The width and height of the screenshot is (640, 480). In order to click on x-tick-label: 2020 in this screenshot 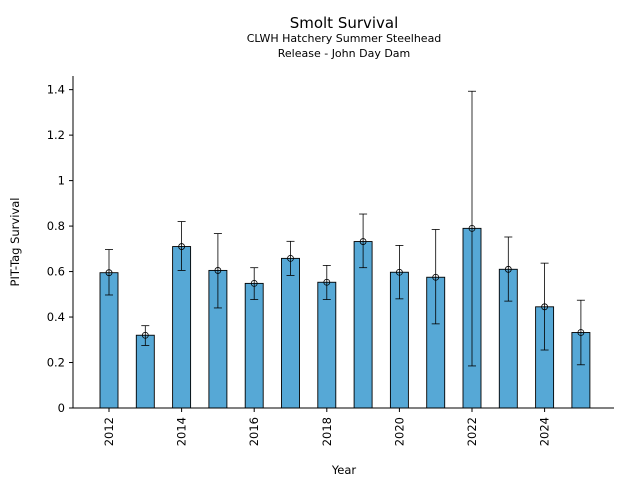, I will do `click(399, 431)`.